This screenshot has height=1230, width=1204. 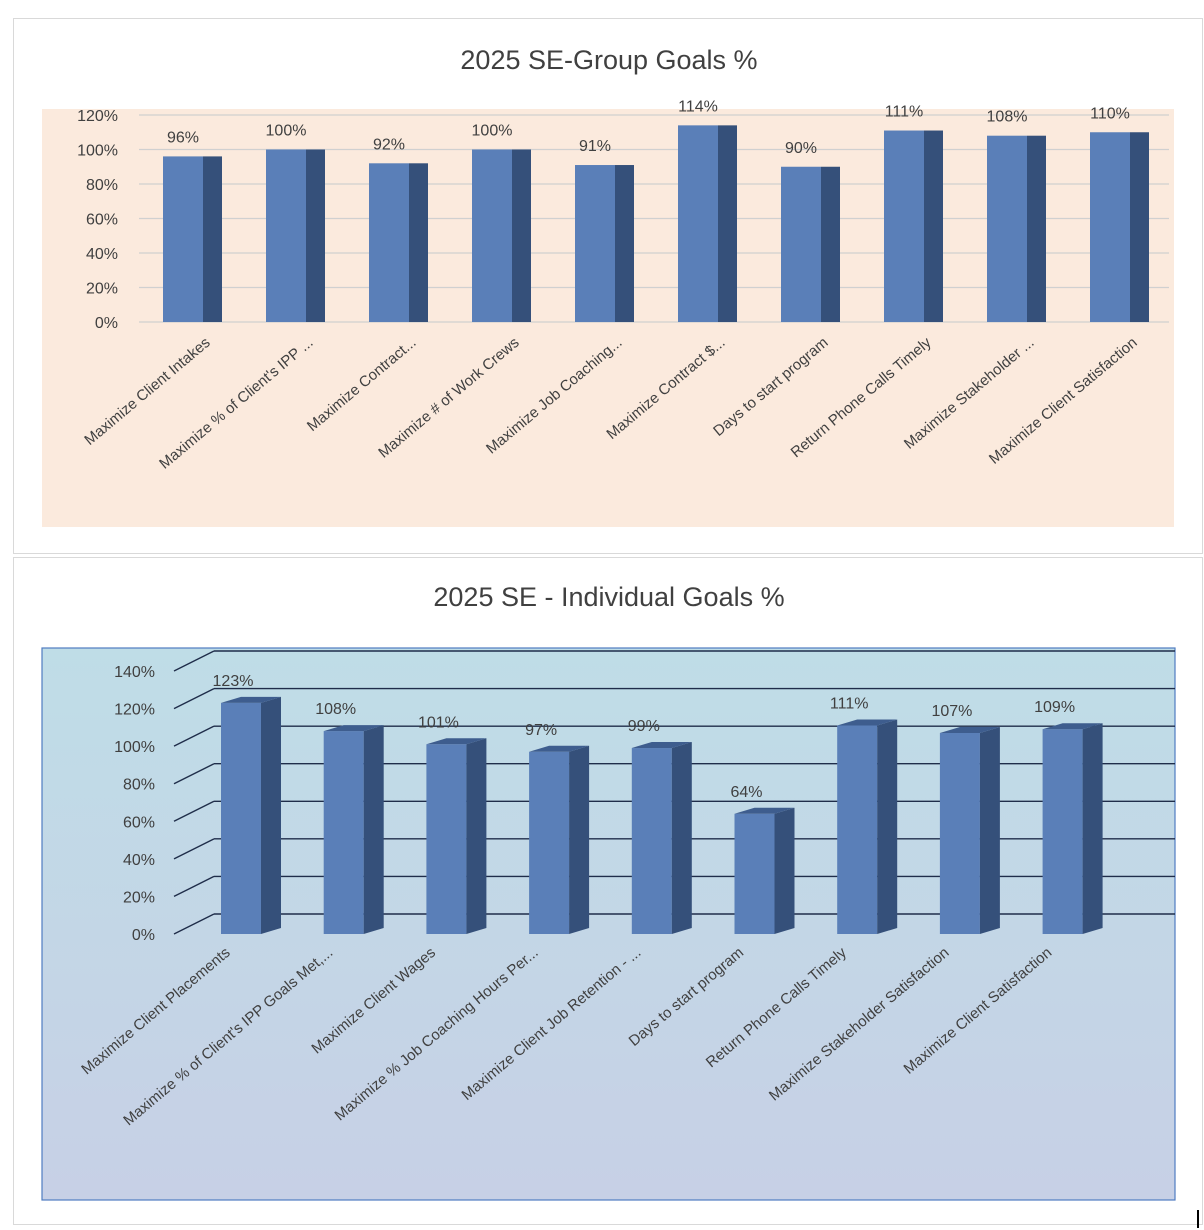 I want to click on data-label: 90%, so click(x=801, y=148).